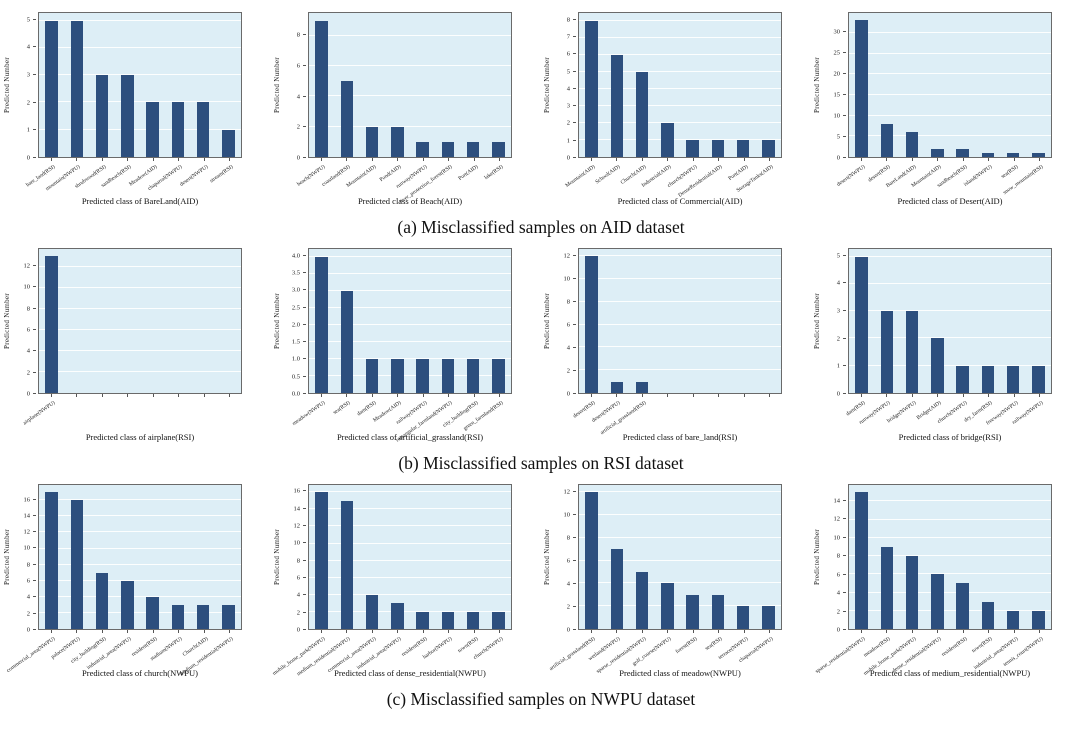  What do you see at coordinates (572, 654) in the screenshot?
I see `x-tick-label: artificial_grassland(RSI)` at bounding box center [572, 654].